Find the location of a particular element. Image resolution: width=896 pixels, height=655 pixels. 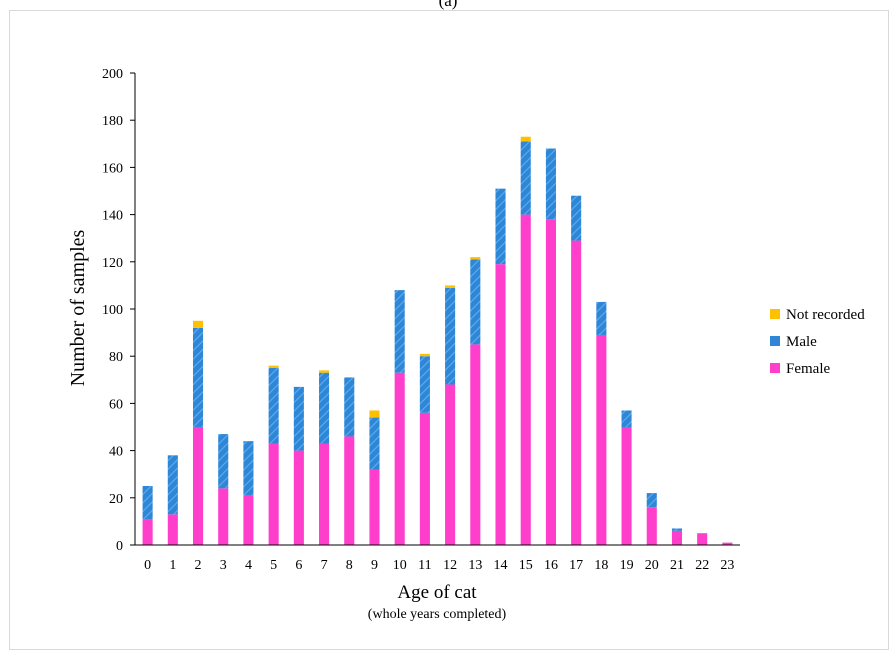

y-tick-label: 0 is located at coordinates (119, 546).